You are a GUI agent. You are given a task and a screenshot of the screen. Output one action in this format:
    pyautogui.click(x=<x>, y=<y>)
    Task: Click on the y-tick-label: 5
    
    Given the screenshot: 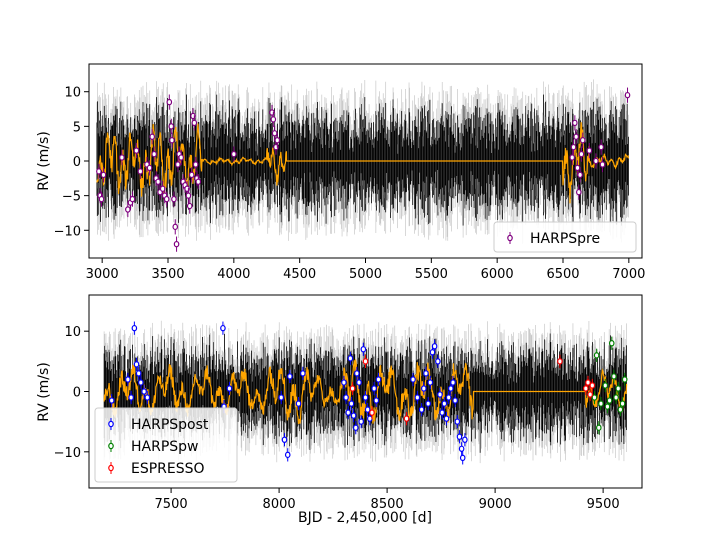 What is the action you would take?
    pyautogui.click(x=77, y=127)
    